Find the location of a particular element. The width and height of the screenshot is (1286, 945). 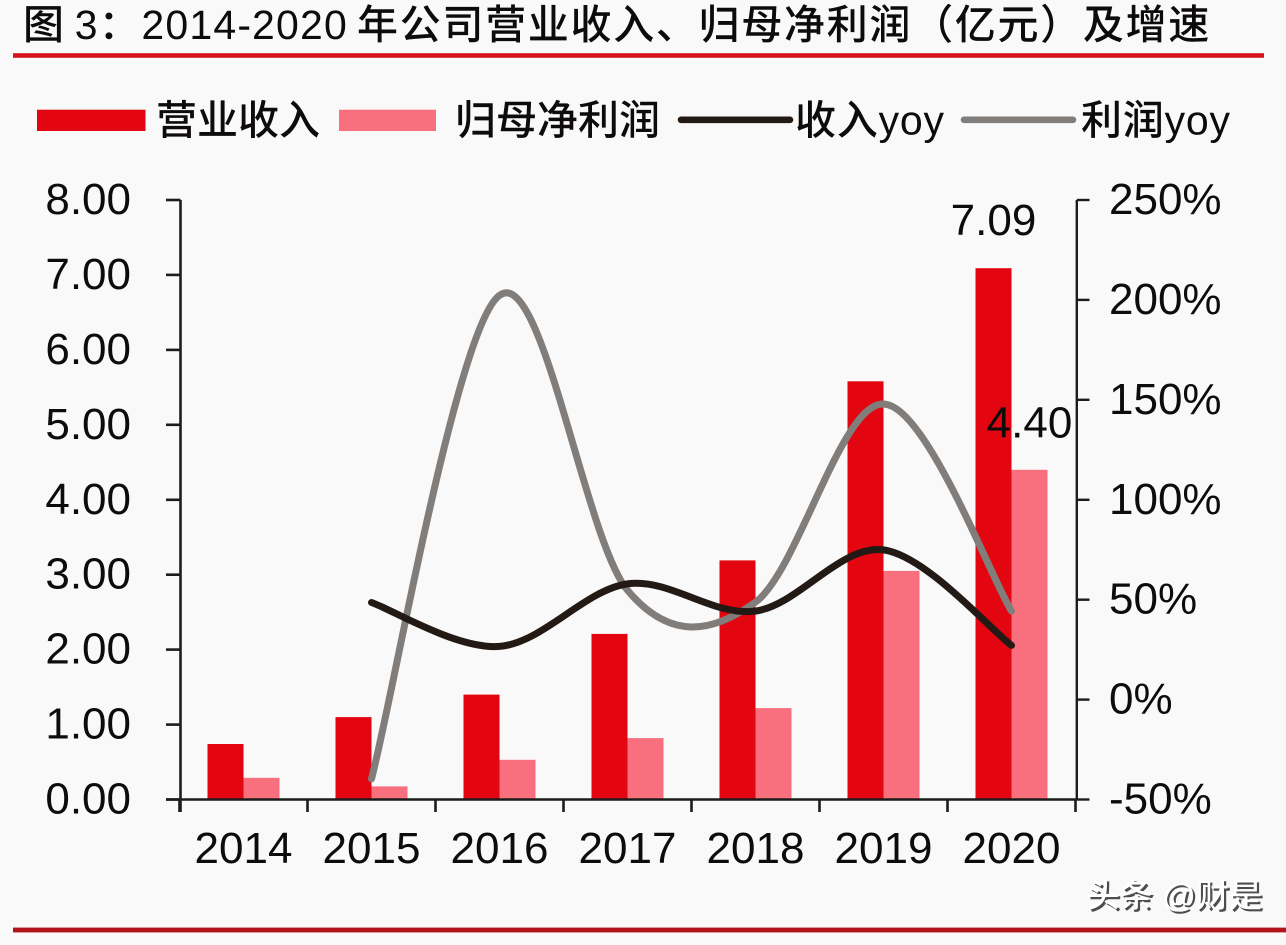

svg-text: 100% is located at coordinates (1165, 499).